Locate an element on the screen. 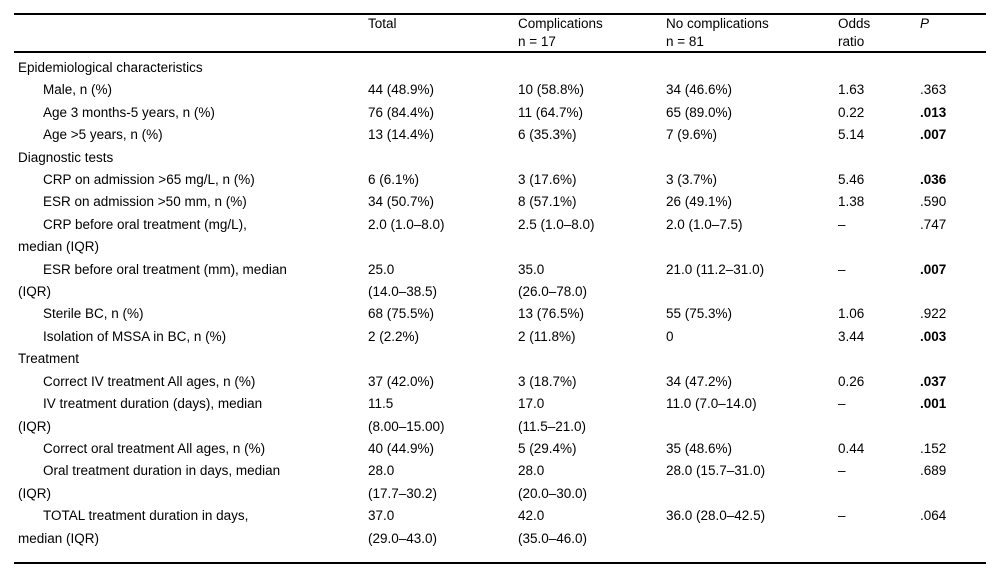  no-complications-value: 7 (9.6%) is located at coordinates (692, 135).